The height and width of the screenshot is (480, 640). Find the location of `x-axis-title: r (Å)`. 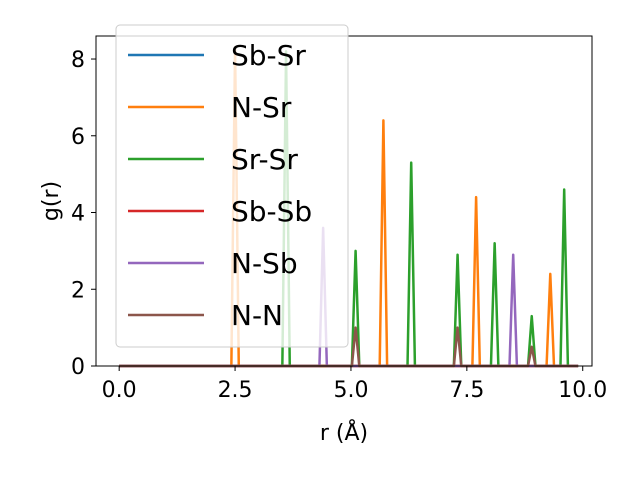

x-axis-title: r (Å) is located at coordinates (344, 432).